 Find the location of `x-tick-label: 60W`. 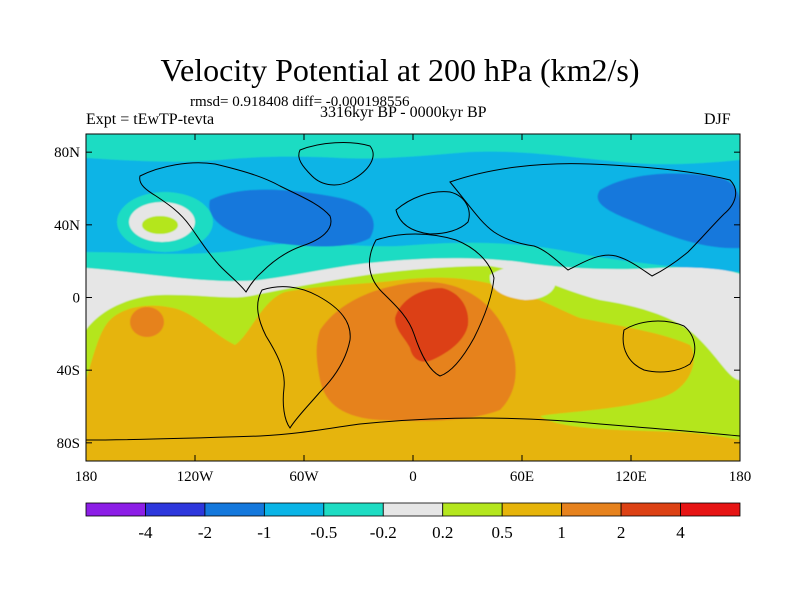

x-tick-label: 60W is located at coordinates (304, 477).